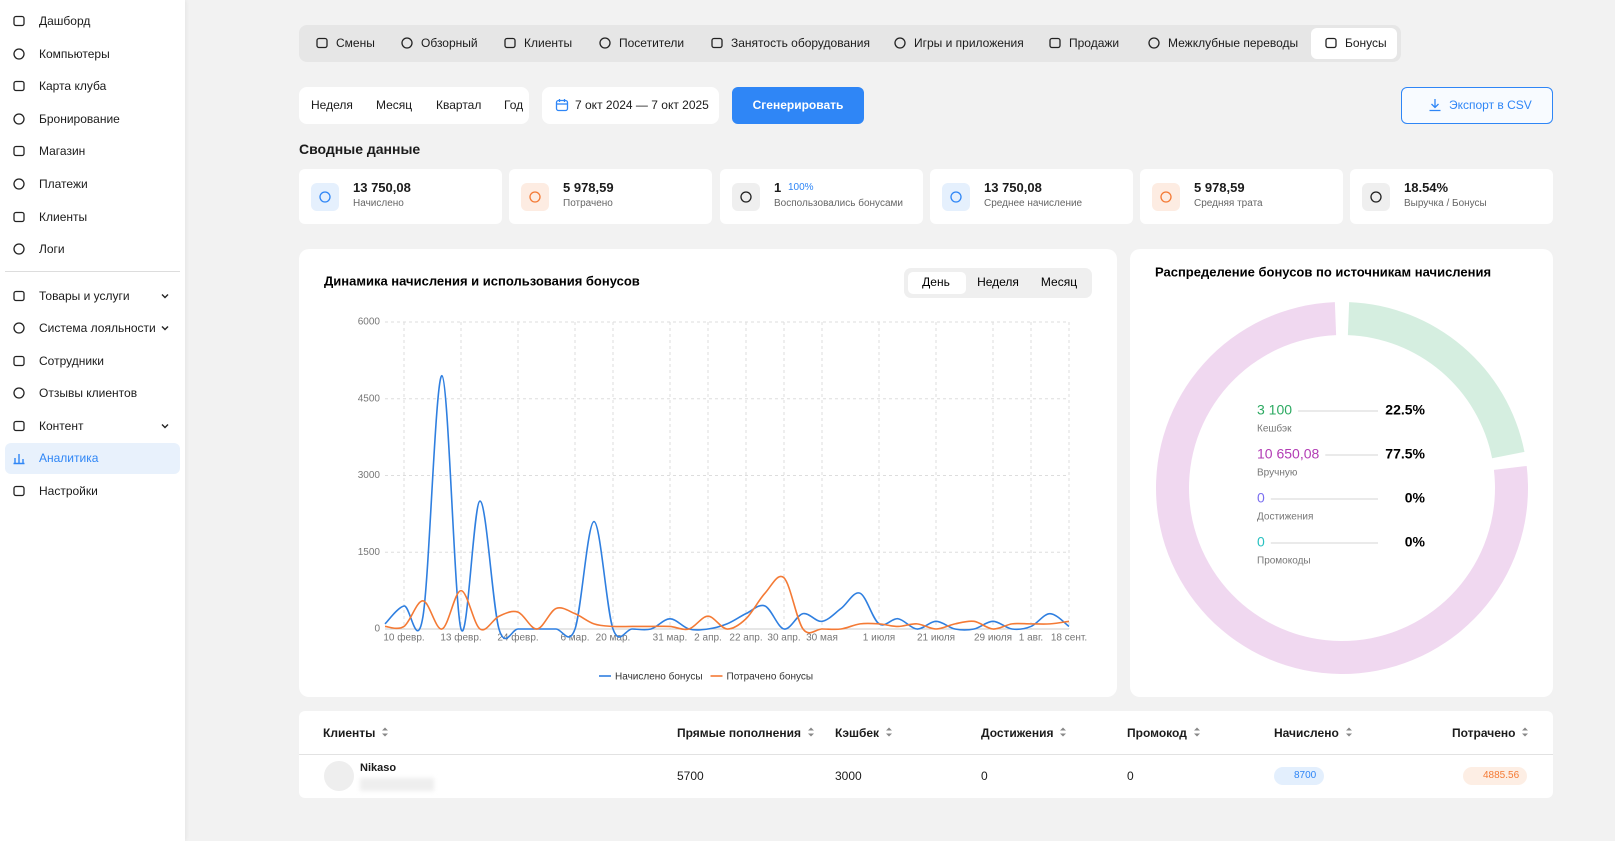 Image resolution: width=1615 pixels, height=841 pixels. I want to click on tab-bar, so click(850, 43).